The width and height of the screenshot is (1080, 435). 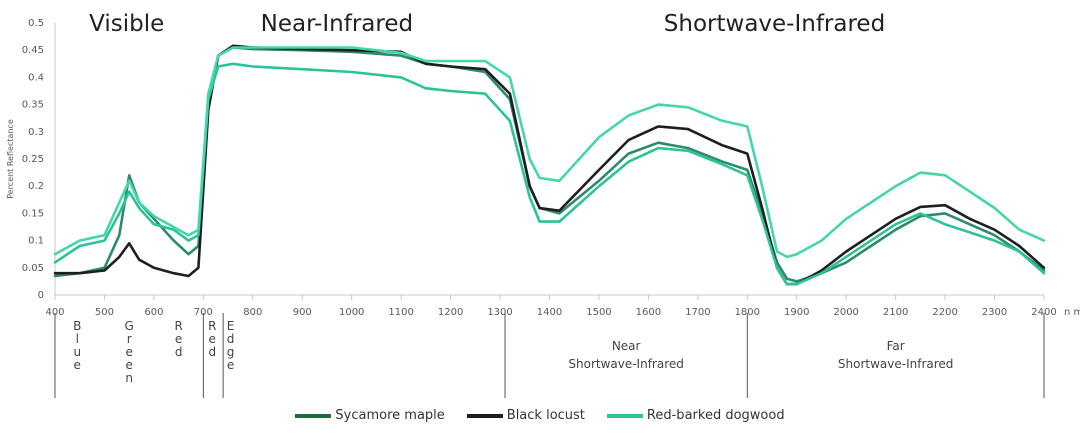 What do you see at coordinates (41, 295) in the screenshot?
I see `y-tick-label: 0` at bounding box center [41, 295].